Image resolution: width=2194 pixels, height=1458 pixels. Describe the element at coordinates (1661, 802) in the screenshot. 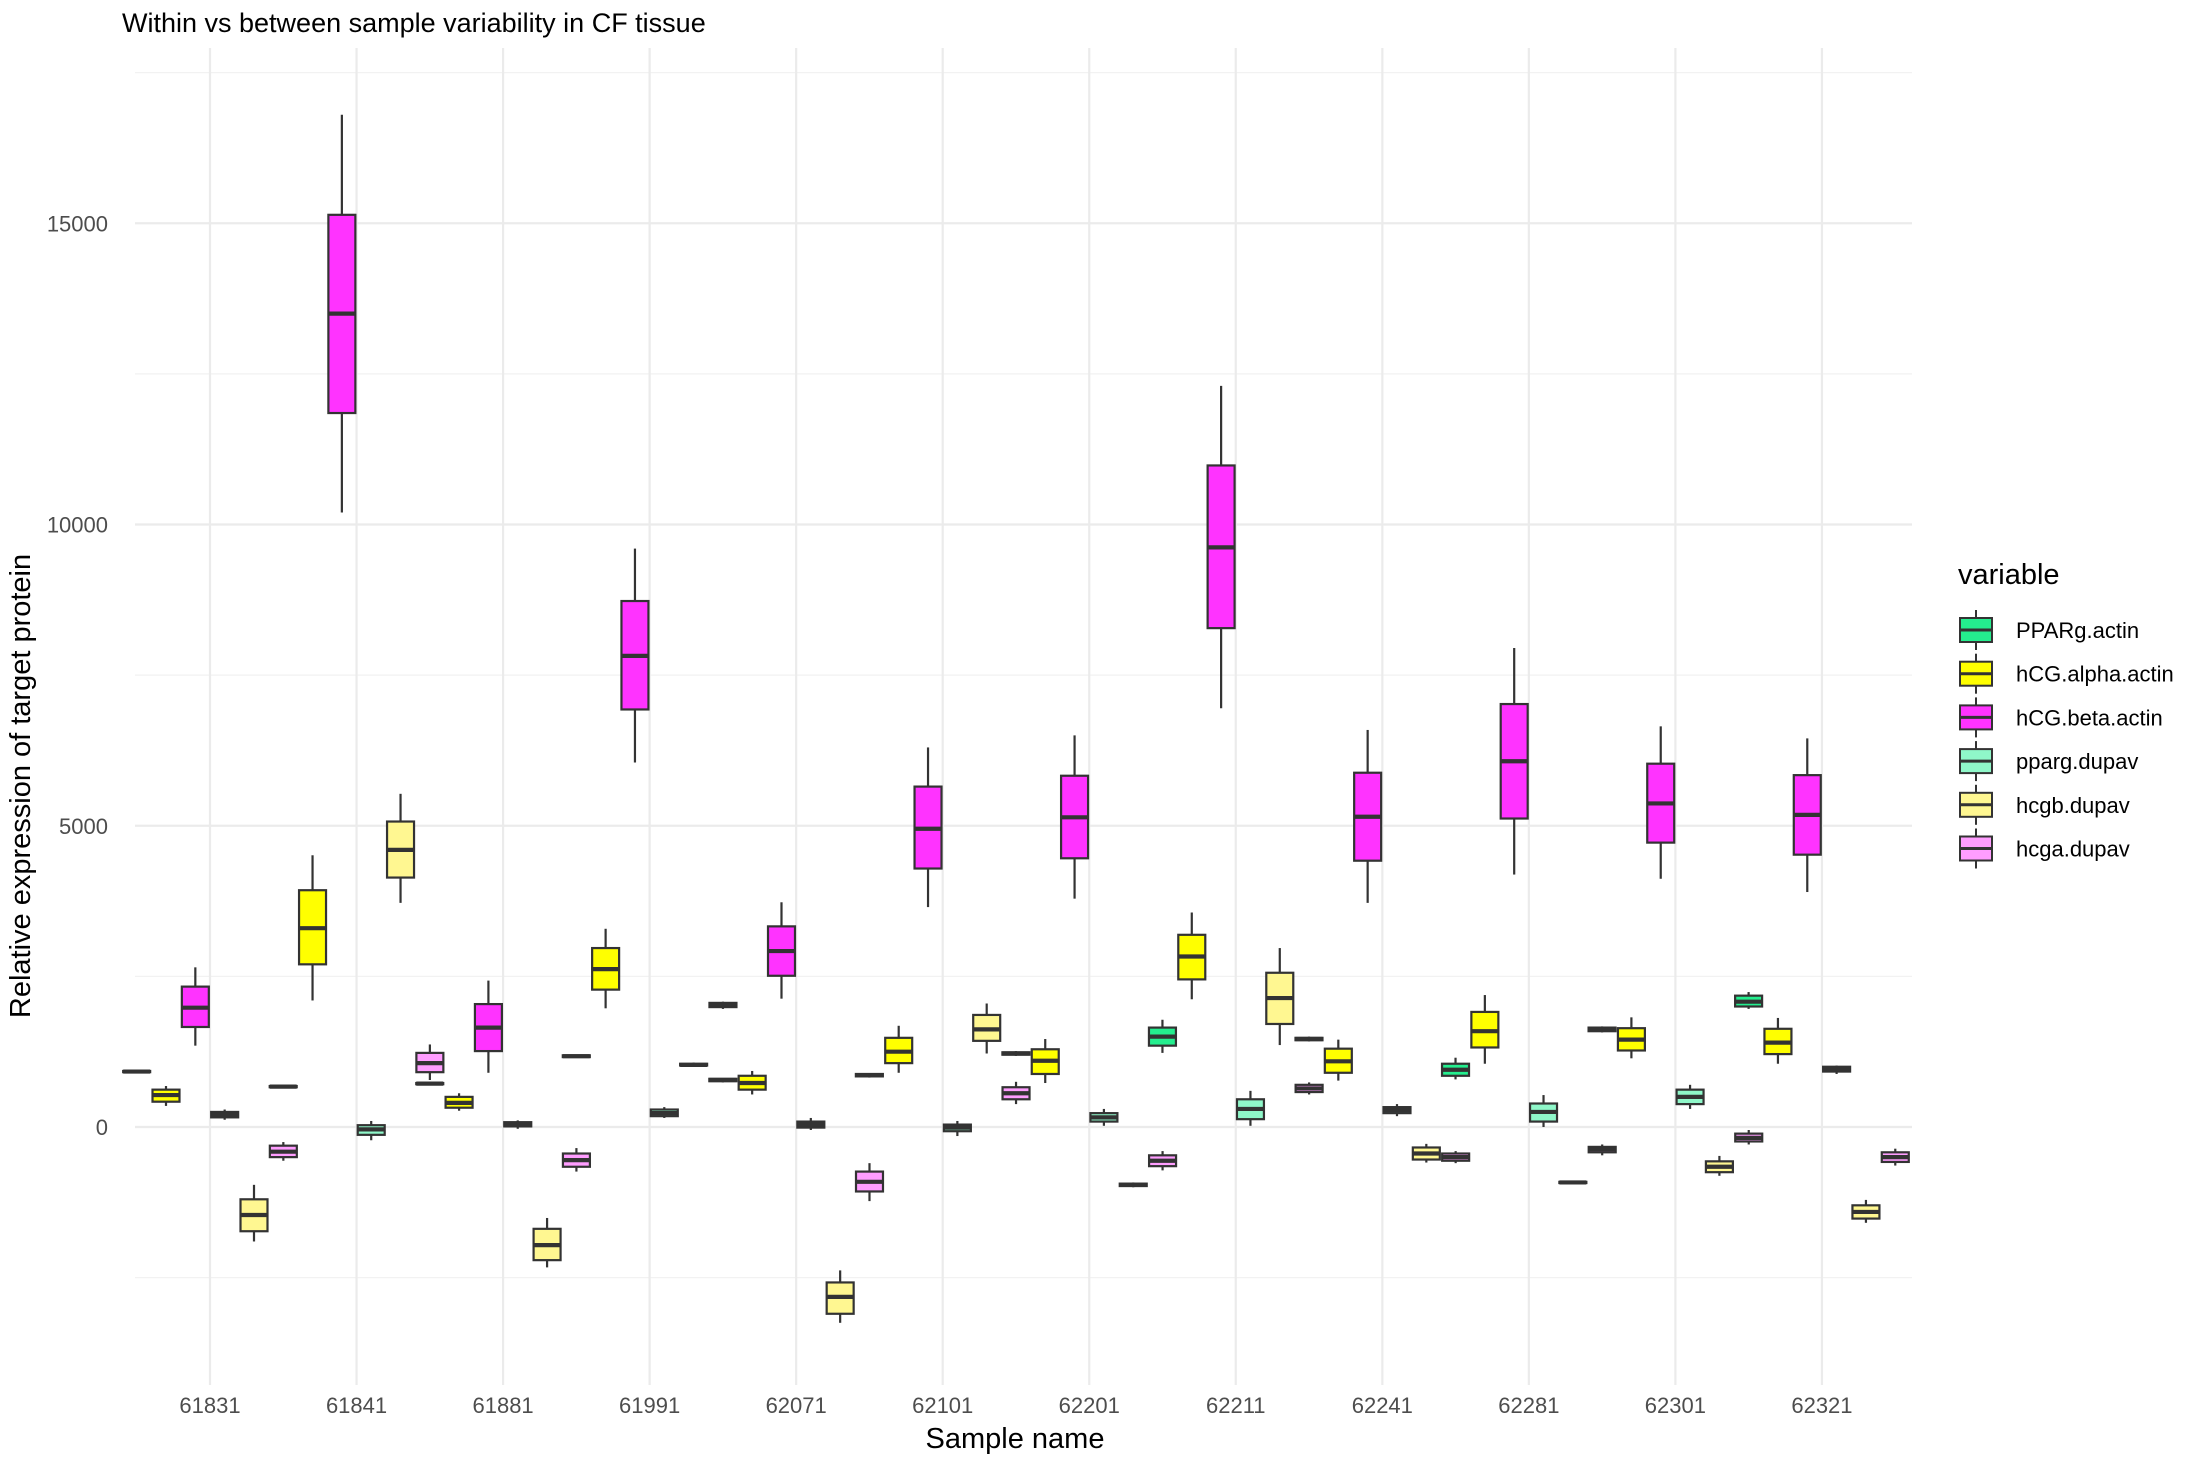

I see `box-hCG.beta.actin-62301` at that location.